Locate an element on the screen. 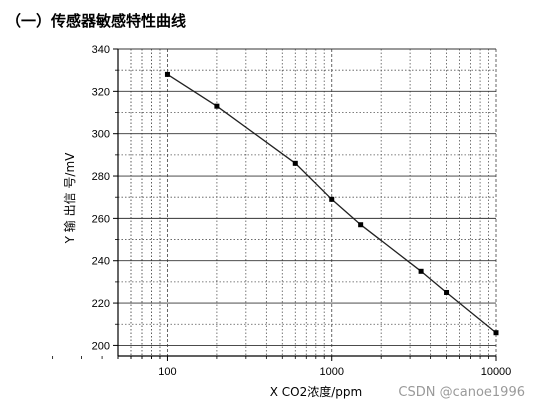 The height and width of the screenshot is (410, 539). x-tick-label: 1000 is located at coordinates (331, 372).